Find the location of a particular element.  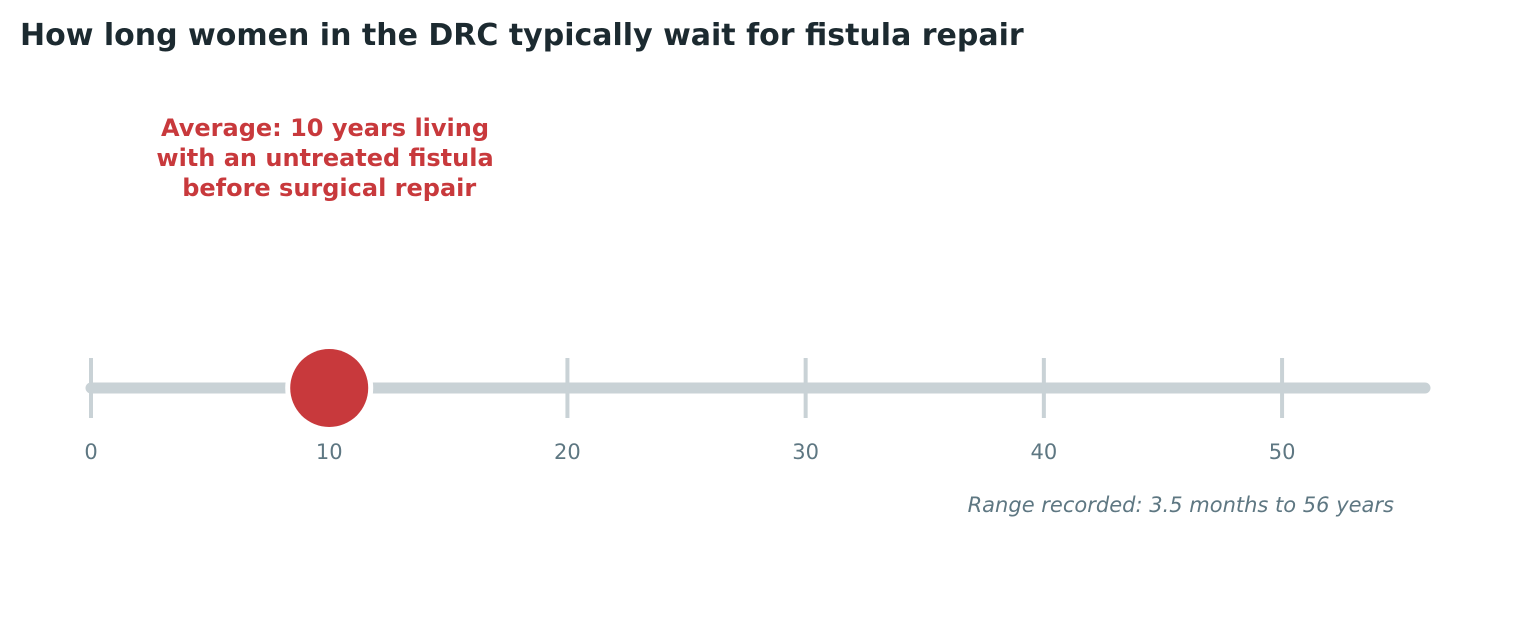

average-marker is located at coordinates (329, 388).